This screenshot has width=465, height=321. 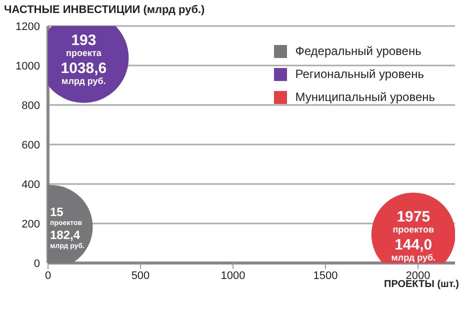 What do you see at coordinates (83, 59) in the screenshot?
I see `data-label: 193 проекта 1038,6 млрд руб.` at bounding box center [83, 59].